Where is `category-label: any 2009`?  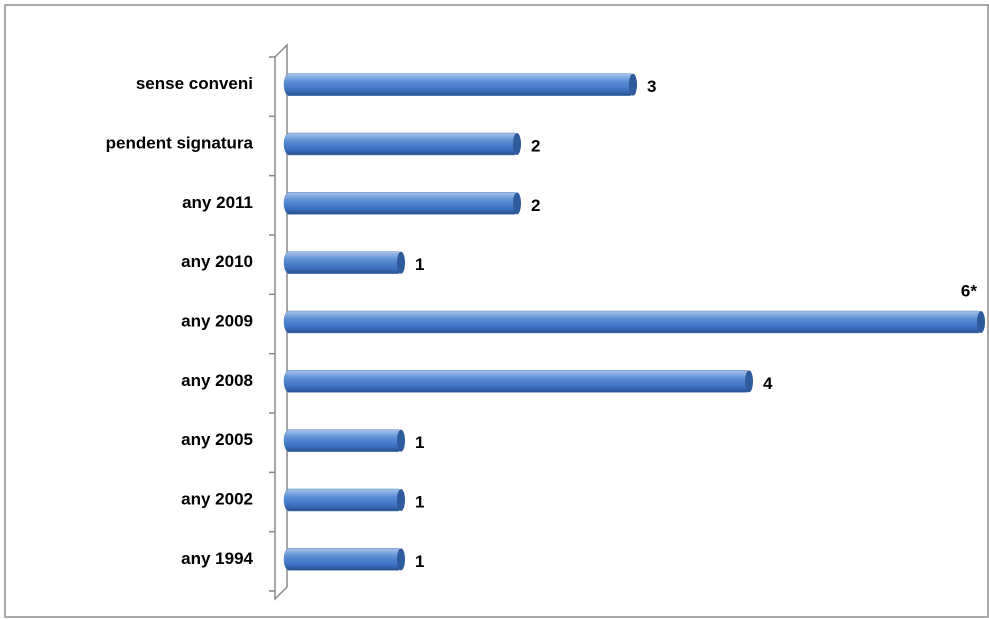 category-label: any 2009 is located at coordinates (217, 320).